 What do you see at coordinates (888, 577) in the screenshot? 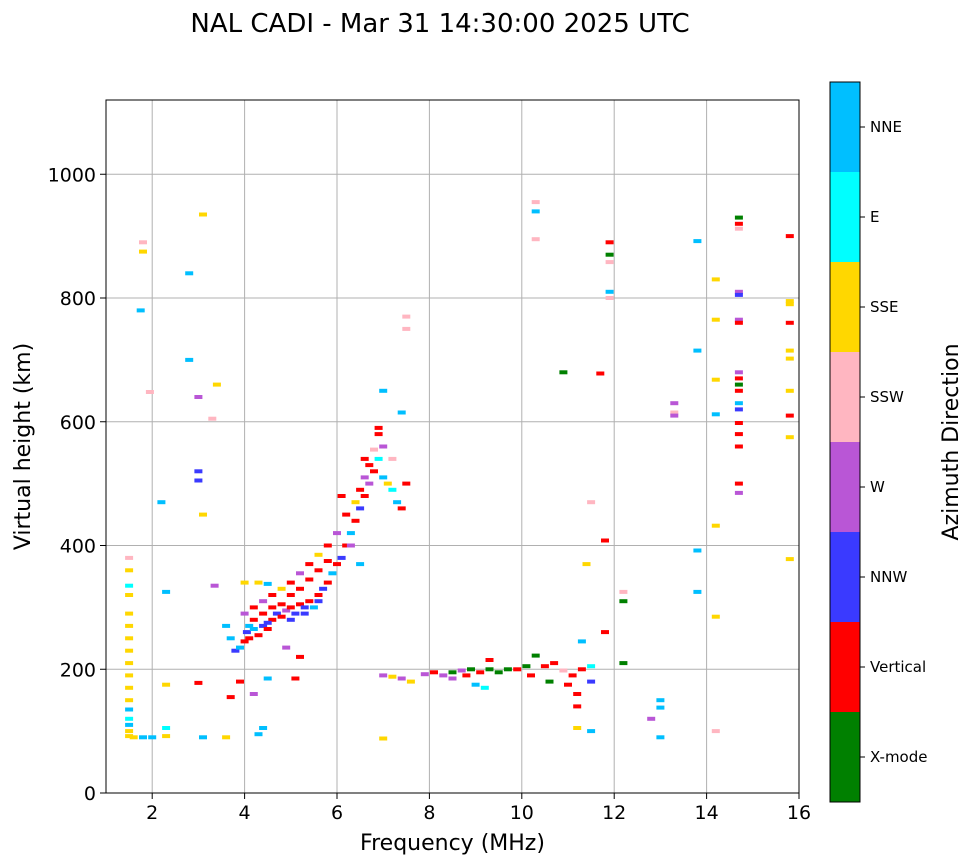
I see `colorbar-tick-label: NNW` at bounding box center [888, 577].